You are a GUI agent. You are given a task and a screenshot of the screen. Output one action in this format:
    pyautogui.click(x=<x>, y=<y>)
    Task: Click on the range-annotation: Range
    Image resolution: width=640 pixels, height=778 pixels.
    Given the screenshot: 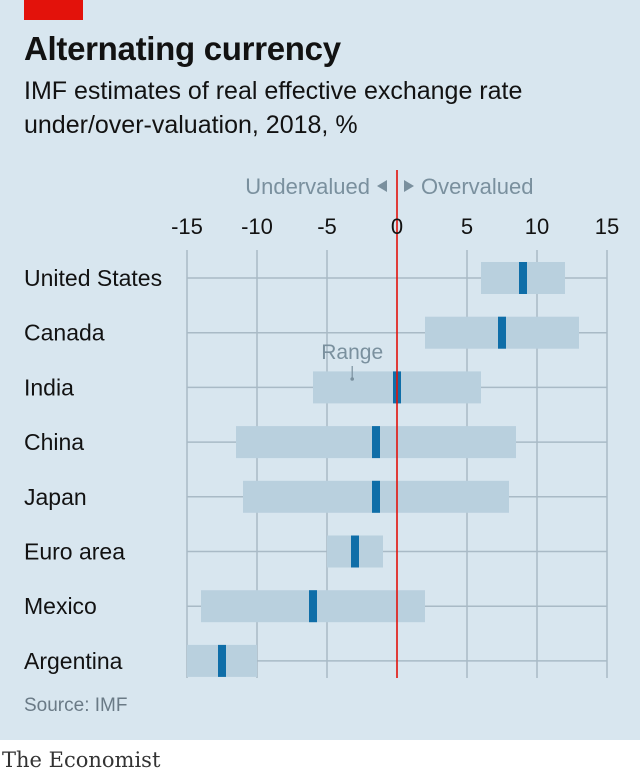 What is the action you would take?
    pyautogui.click(x=352, y=352)
    